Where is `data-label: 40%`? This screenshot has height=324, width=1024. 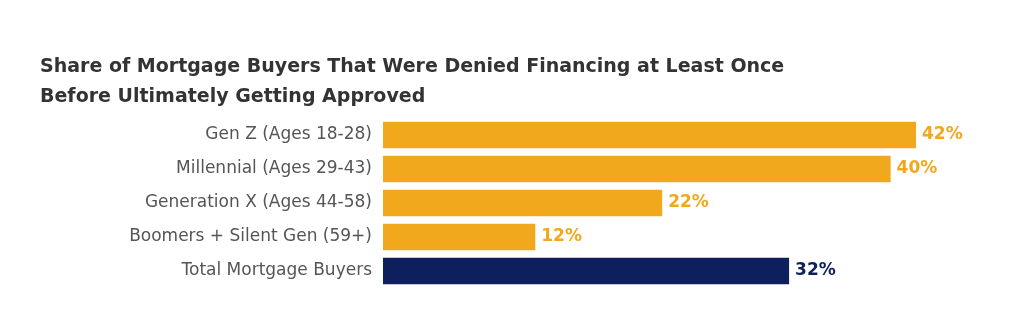
data-label: 40% is located at coordinates (917, 167).